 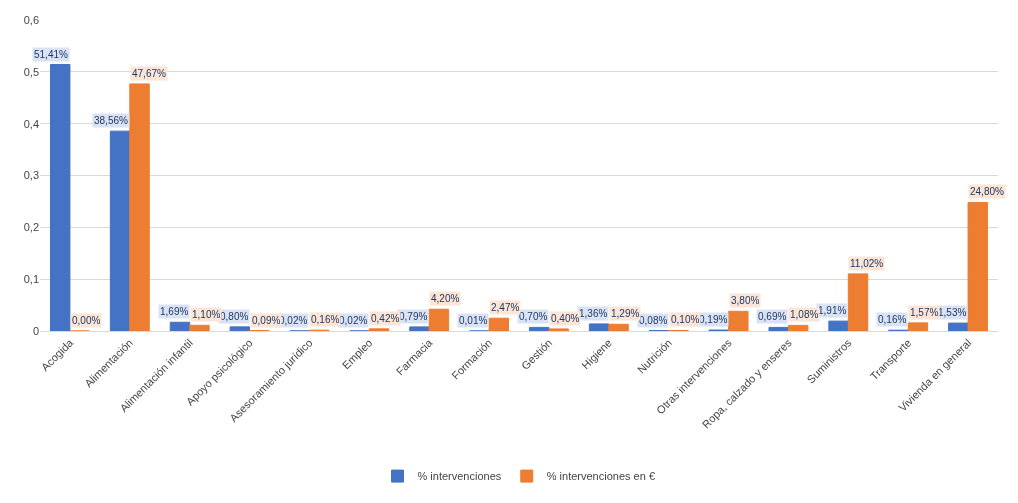 What do you see at coordinates (625, 313) in the screenshot?
I see `data-label: 1,29%` at bounding box center [625, 313].